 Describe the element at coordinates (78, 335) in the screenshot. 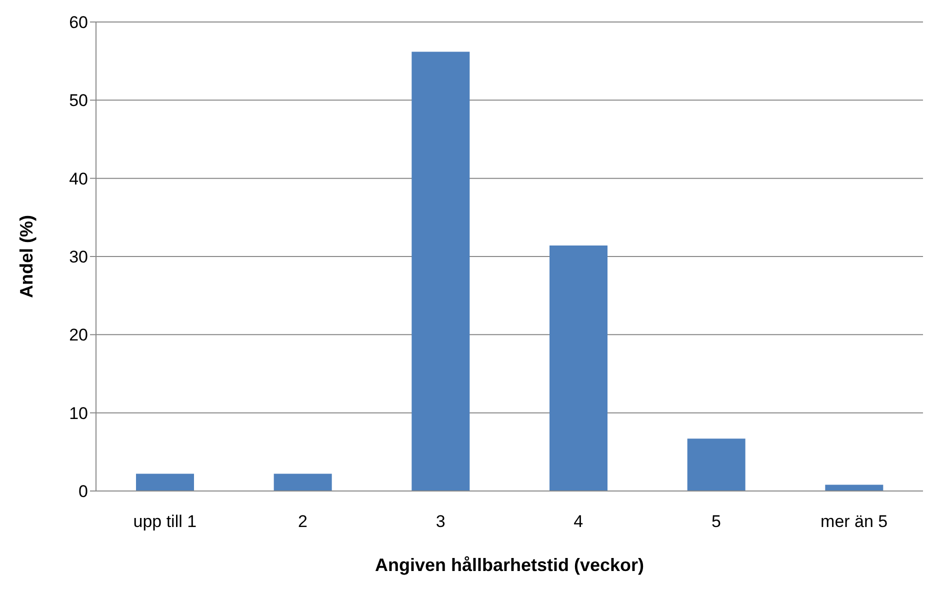

I see `y-tick-label: 20` at that location.